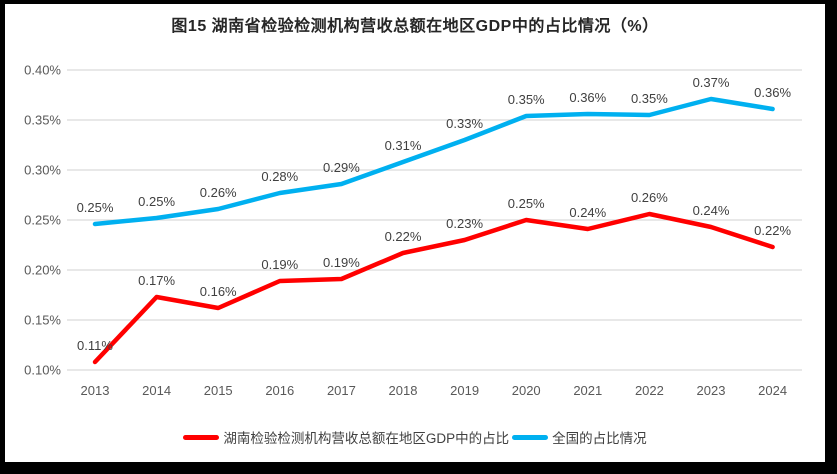  Describe the element at coordinates (156, 280) in the screenshot. I see `data-label: 0.17%` at that location.